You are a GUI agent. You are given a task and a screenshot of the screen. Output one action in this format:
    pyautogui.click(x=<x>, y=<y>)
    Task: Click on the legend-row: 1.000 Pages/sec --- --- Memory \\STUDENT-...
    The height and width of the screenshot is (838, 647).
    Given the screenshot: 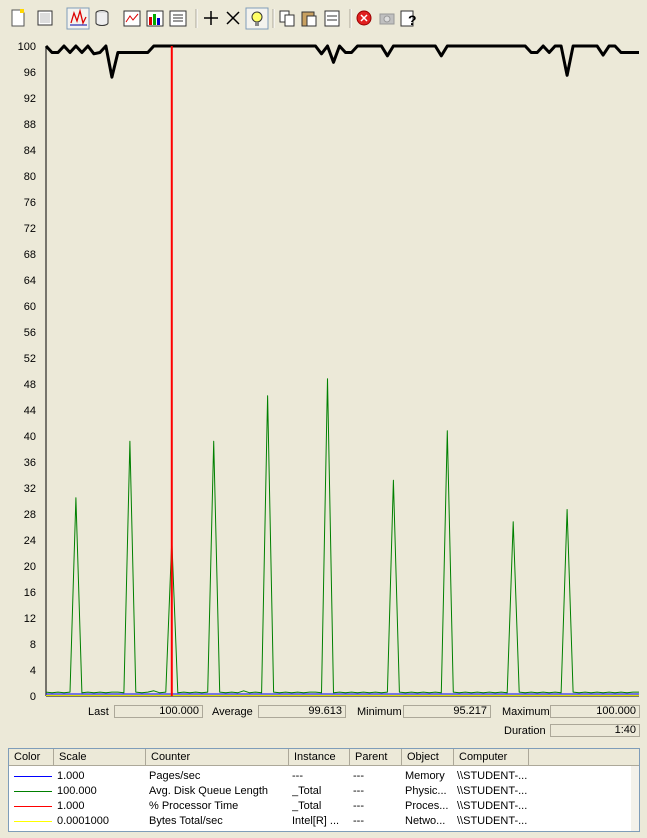 What is the action you would take?
    pyautogui.click(x=324, y=776)
    